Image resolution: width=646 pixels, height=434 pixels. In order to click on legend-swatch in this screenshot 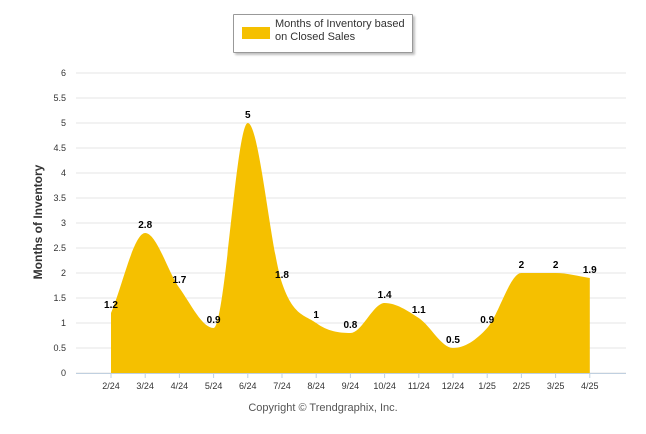, I will do `click(256, 33)`.